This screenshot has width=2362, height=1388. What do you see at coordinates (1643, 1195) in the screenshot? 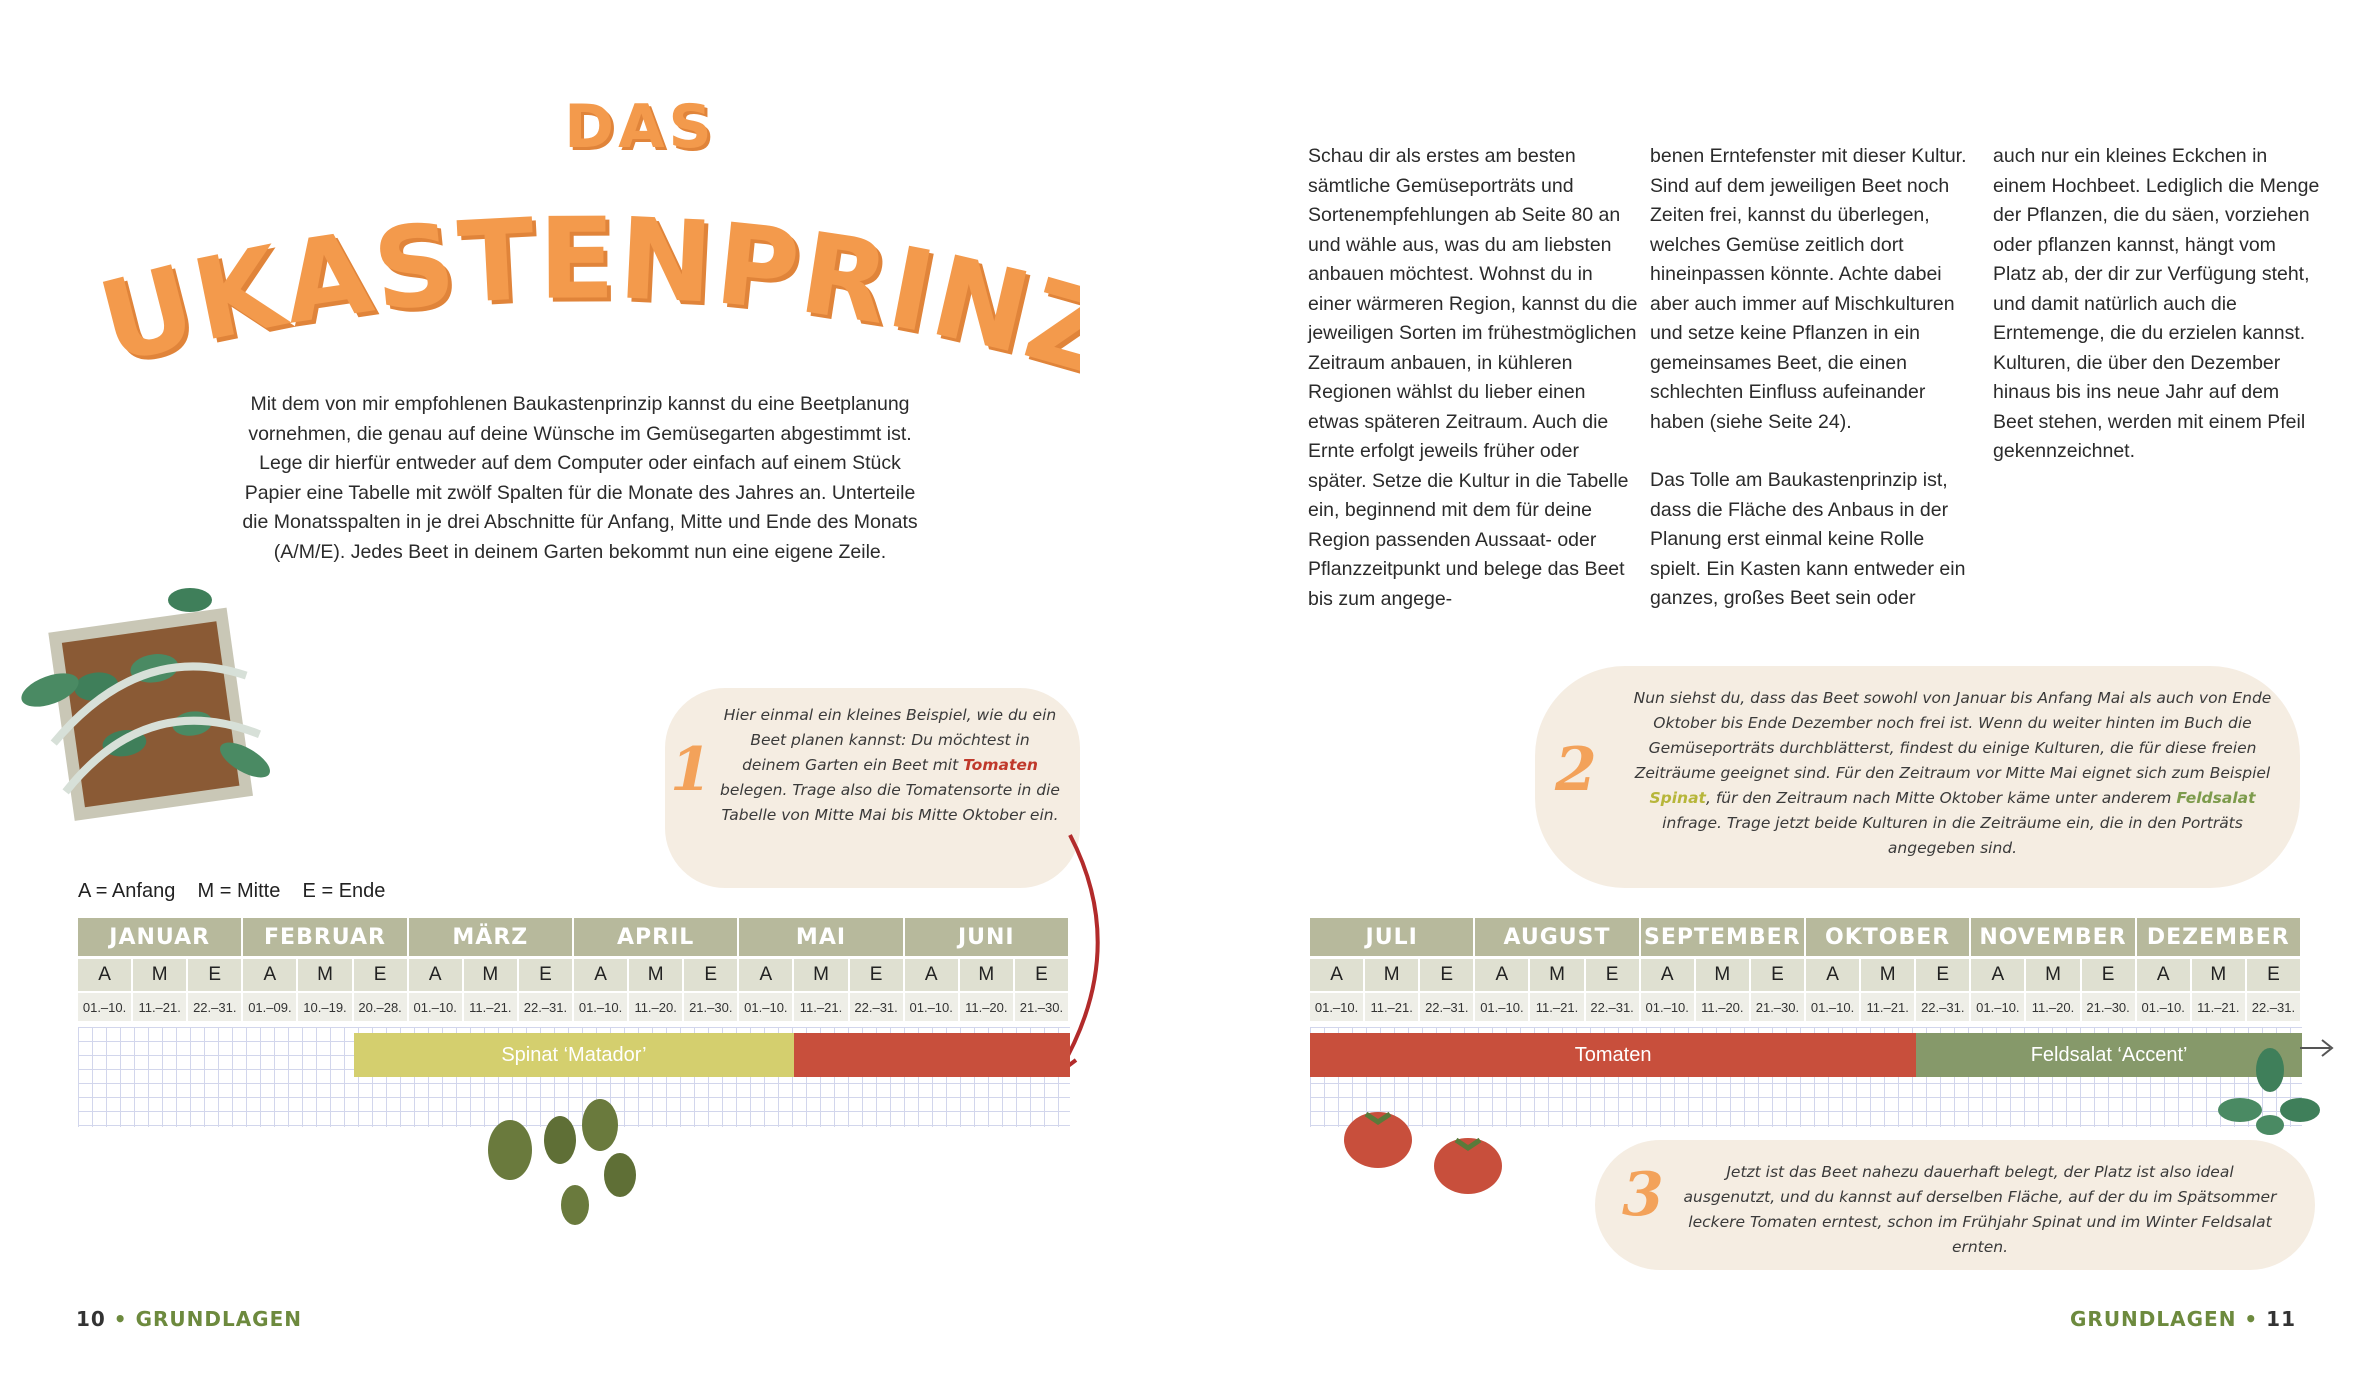
I see `step-number-3: 3` at bounding box center [1643, 1195].